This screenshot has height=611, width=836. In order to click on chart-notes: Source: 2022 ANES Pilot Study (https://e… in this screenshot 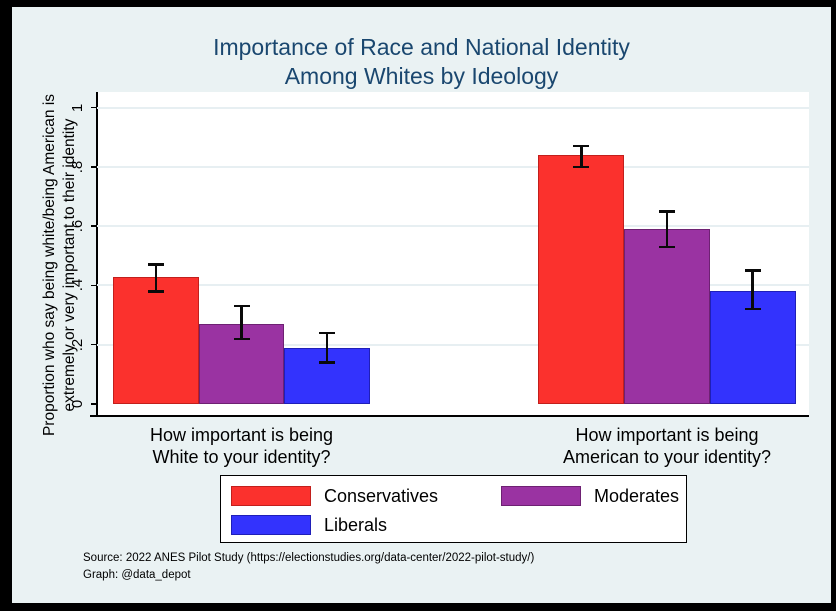, I will do `click(308, 566)`.